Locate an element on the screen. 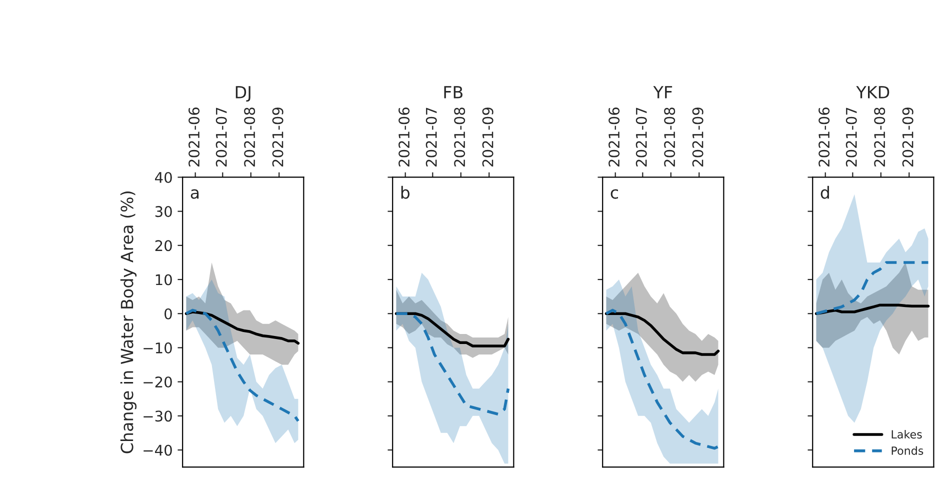 The width and height of the screenshot is (946, 479). y-tick-label: 10 is located at coordinates (164, 280).